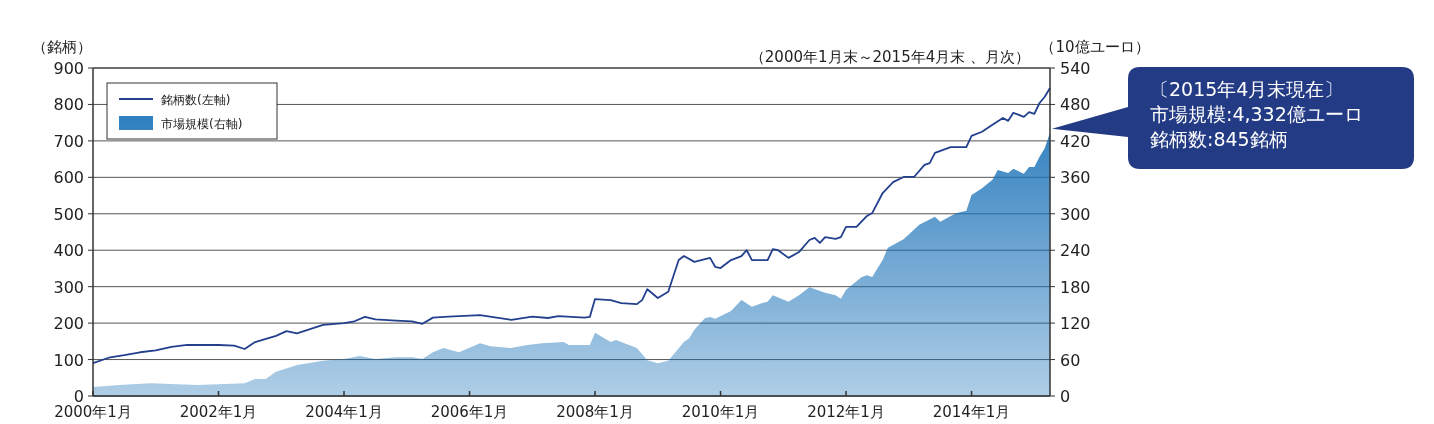  Describe the element at coordinates (1075, 214) in the screenshot. I see `y2-tick-label: 300` at that location.